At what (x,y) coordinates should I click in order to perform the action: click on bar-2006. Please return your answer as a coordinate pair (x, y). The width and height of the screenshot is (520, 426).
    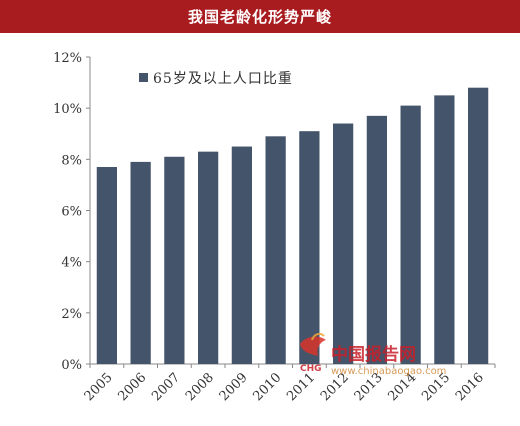
    Looking at the image, I should click on (140, 262).